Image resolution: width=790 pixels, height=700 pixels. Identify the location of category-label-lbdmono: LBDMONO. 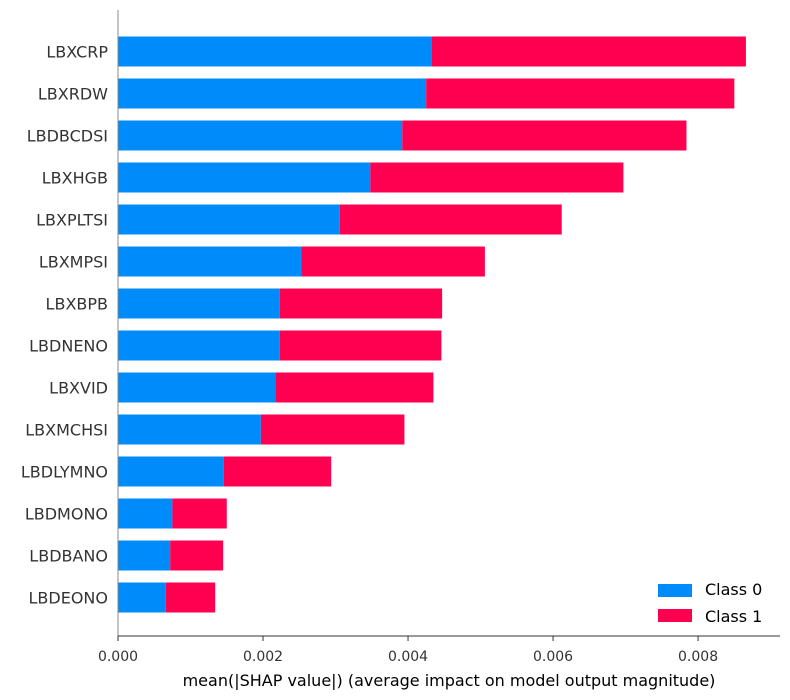
(66, 514).